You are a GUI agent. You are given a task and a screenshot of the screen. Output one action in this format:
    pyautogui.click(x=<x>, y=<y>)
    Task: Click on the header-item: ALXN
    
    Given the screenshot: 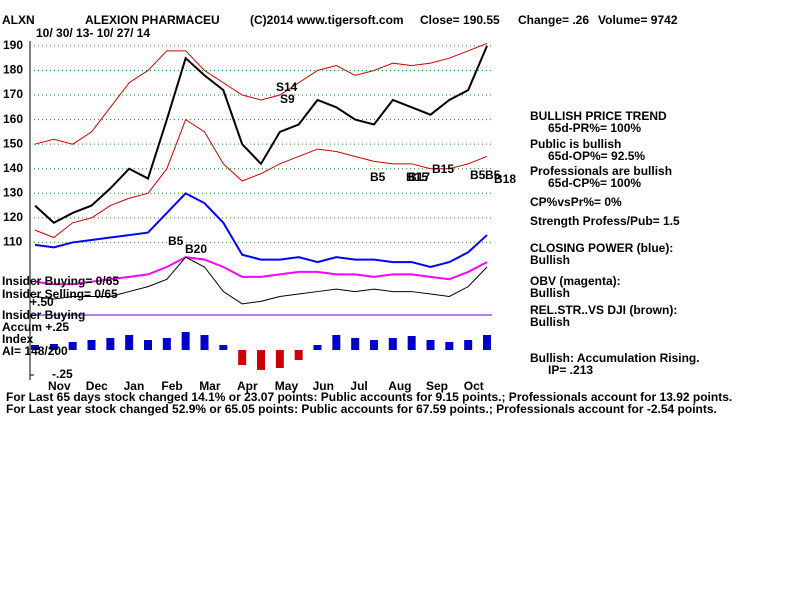 What is the action you would take?
    pyautogui.click(x=18, y=20)
    